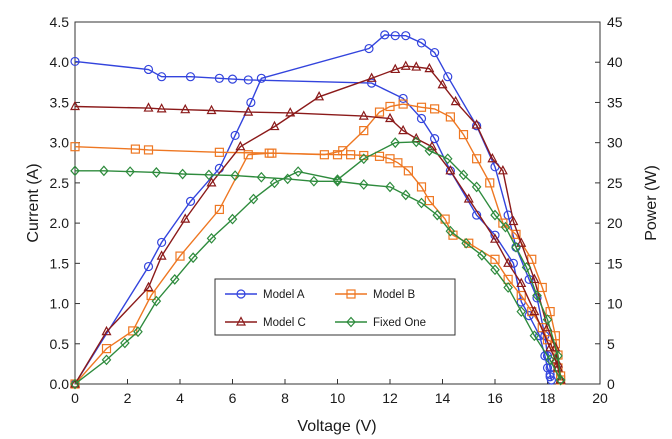  I want to click on x-tick-label: 10, so click(338, 398).